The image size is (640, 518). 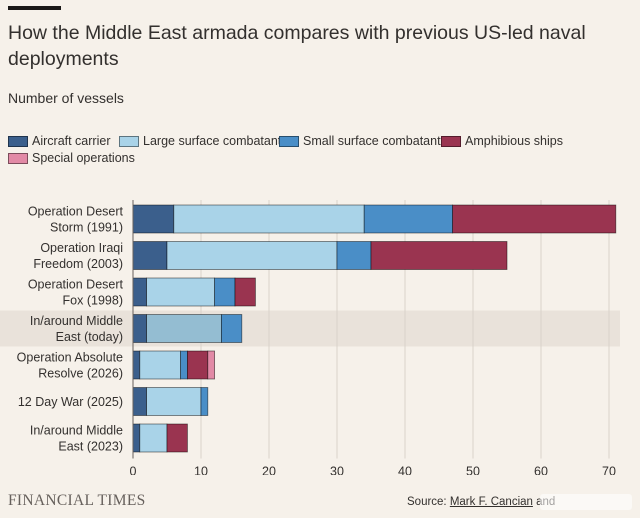 I want to click on legend-item-small-surface-combatant: Small surface combatant, so click(x=360, y=141).